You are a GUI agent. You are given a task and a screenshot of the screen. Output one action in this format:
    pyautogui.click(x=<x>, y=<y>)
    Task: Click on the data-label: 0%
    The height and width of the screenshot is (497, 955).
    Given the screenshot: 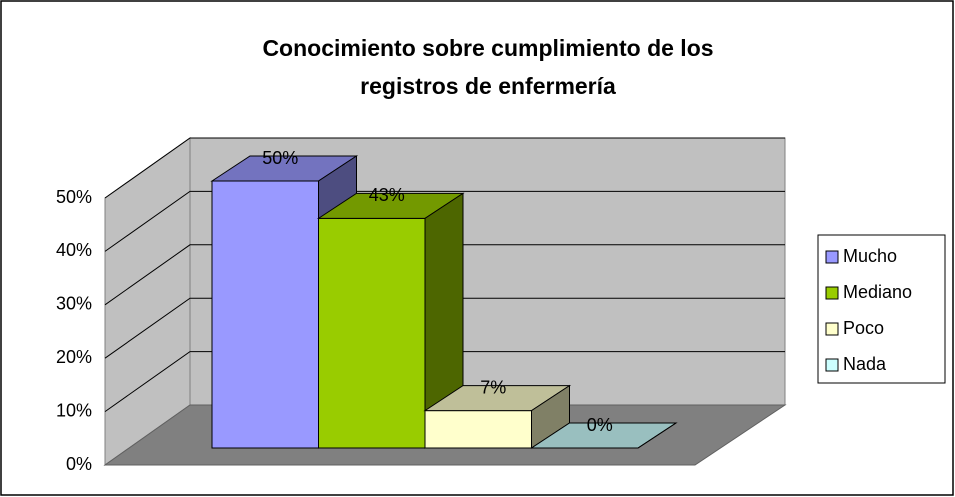 What is the action you would take?
    pyautogui.click(x=600, y=425)
    